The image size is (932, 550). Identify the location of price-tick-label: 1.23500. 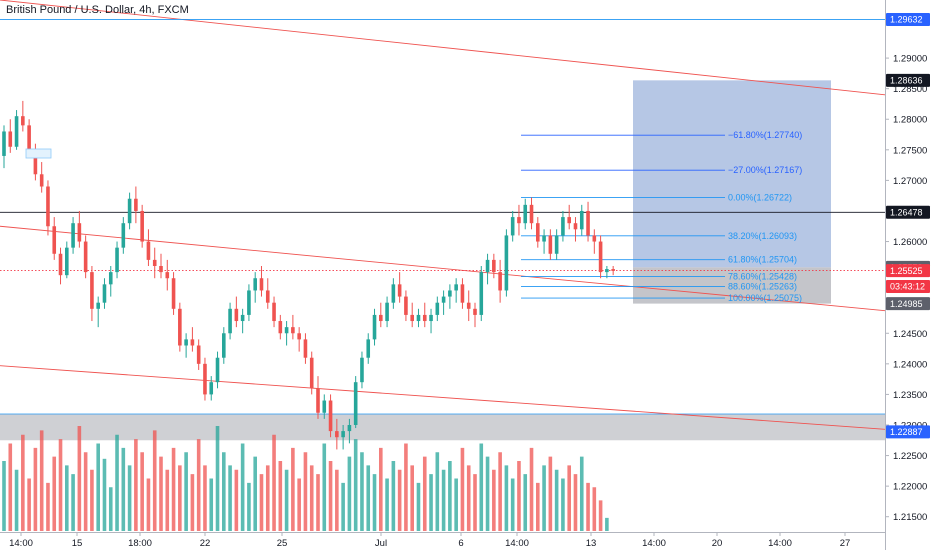
(910, 395).